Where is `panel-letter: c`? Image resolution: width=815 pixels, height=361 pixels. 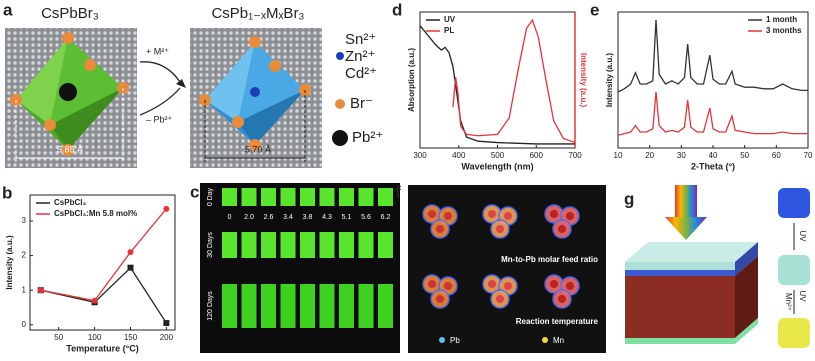
panel-letter: c is located at coordinates (194, 191).